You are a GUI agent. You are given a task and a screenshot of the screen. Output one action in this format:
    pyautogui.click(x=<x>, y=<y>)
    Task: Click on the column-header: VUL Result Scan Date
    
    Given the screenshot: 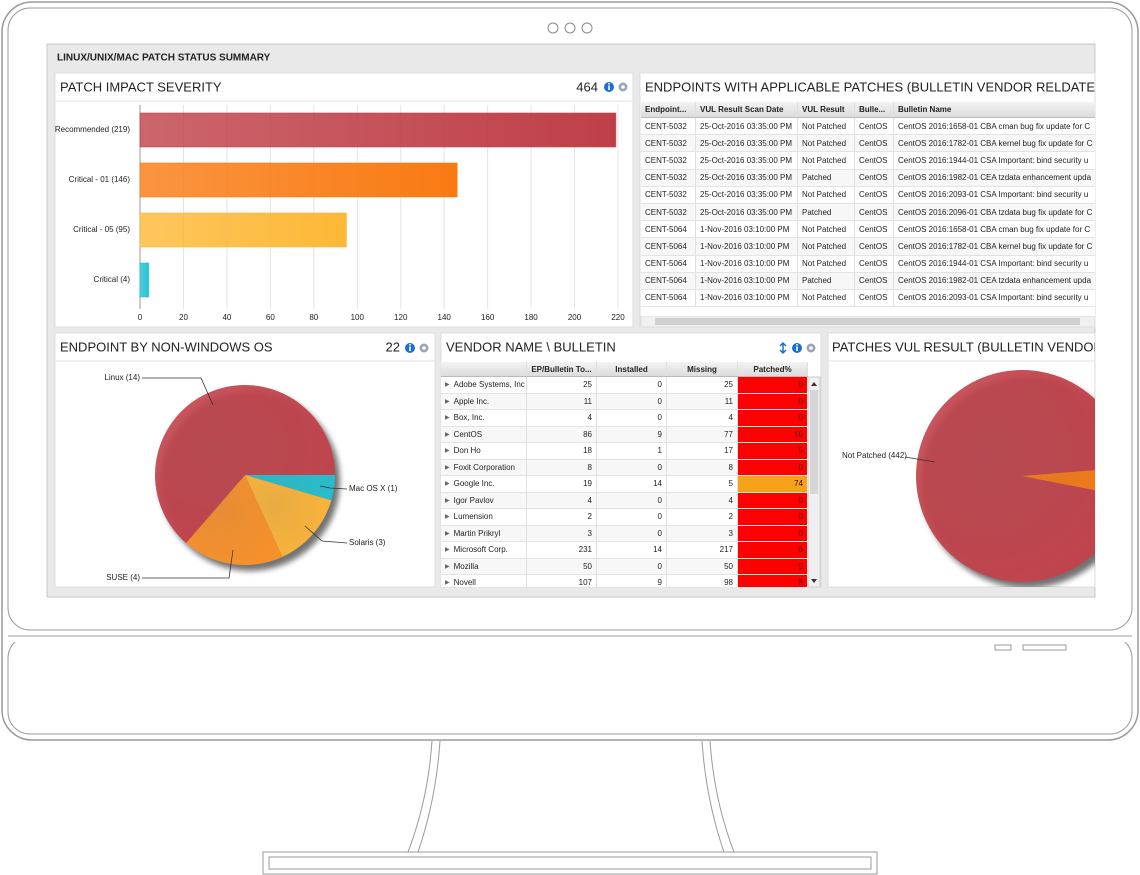 What is the action you would take?
    pyautogui.click(x=747, y=109)
    